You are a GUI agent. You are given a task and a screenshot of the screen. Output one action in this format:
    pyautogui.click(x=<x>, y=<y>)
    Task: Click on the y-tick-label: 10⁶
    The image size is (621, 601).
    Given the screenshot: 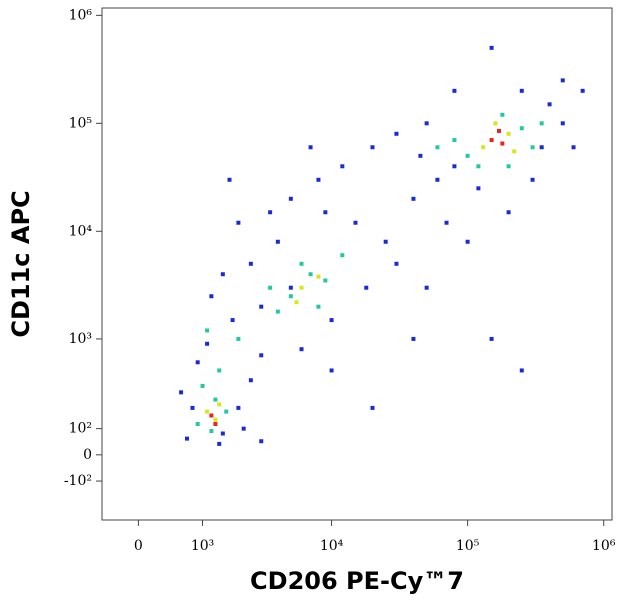 What is the action you would take?
    pyautogui.click(x=81, y=15)
    